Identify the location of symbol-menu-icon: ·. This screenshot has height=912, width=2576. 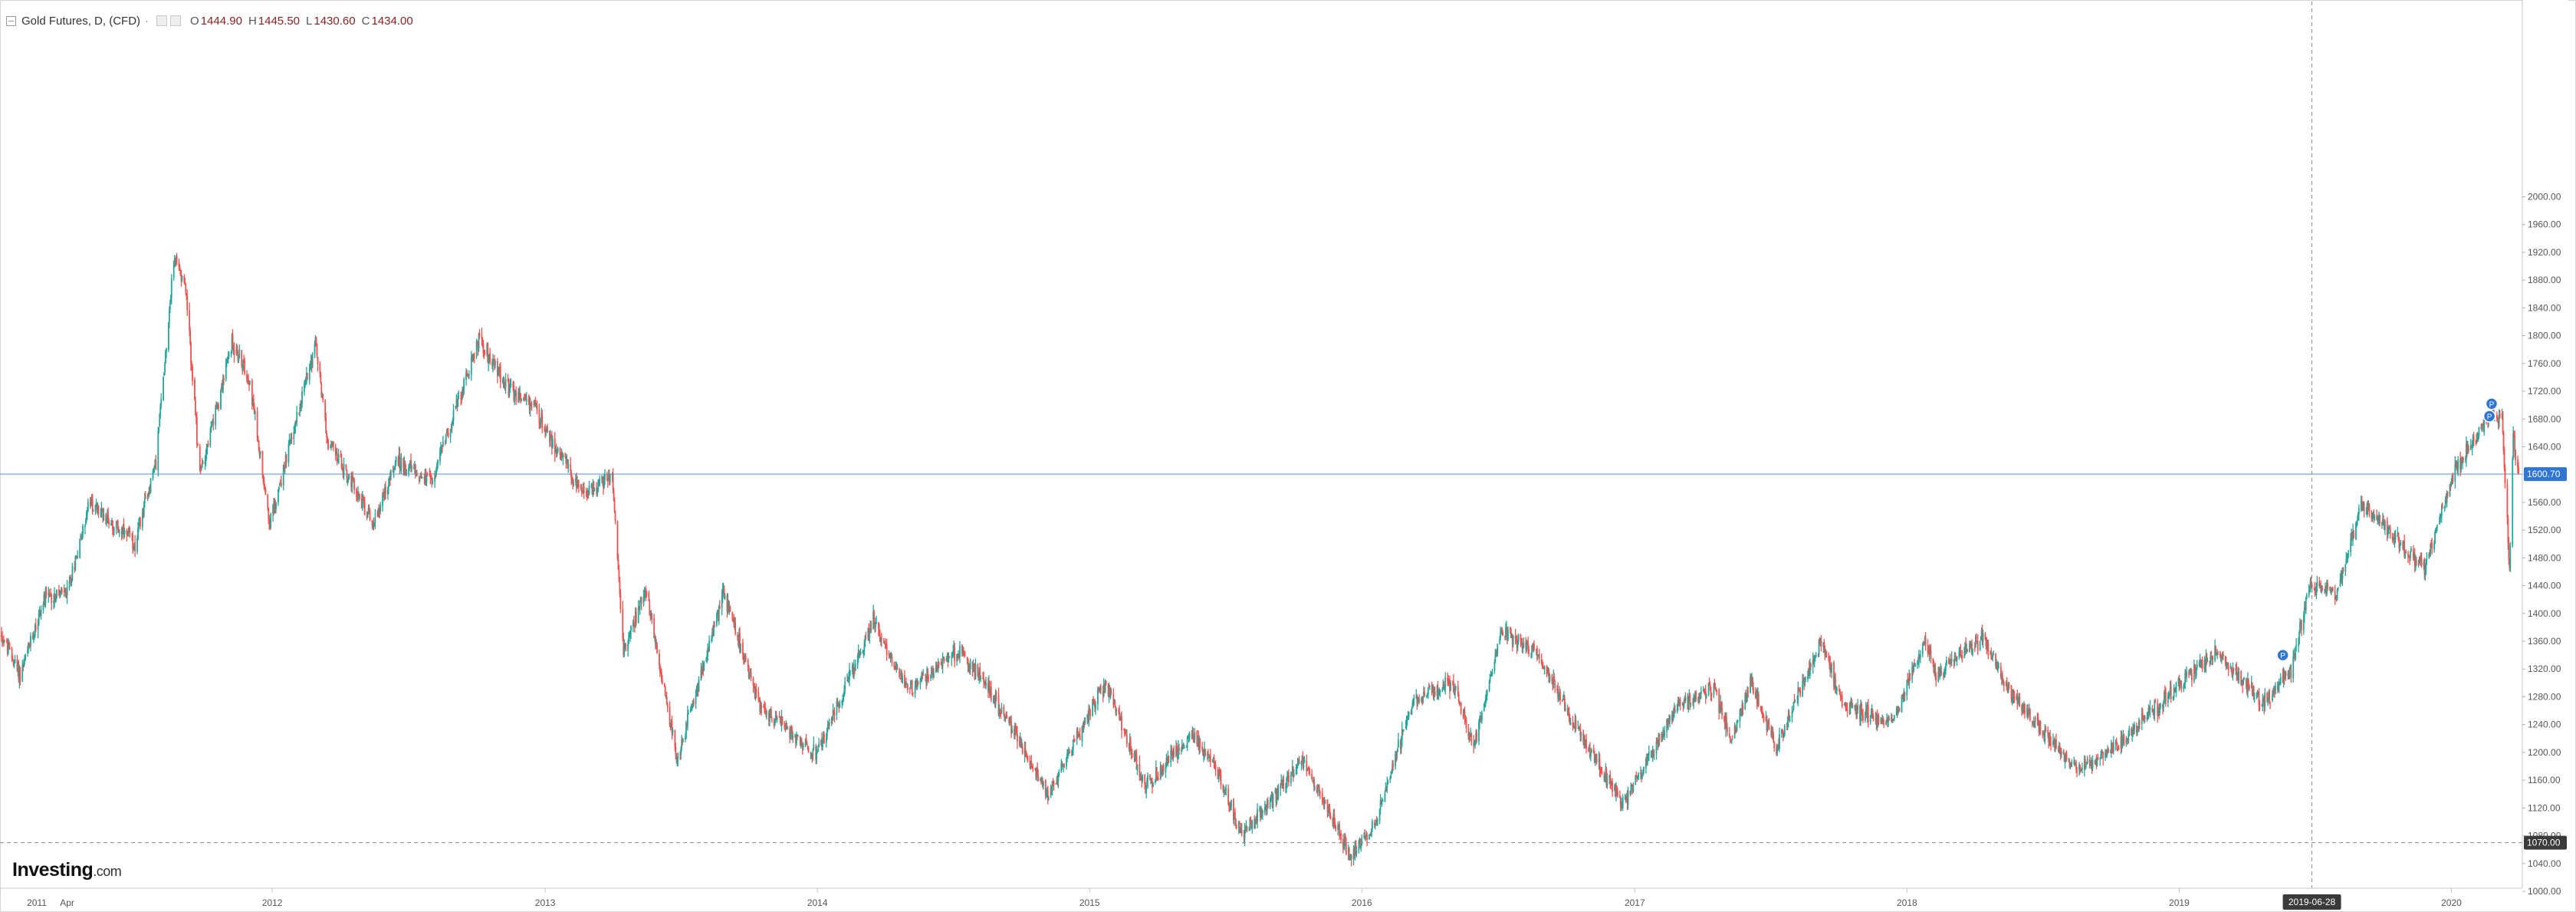
(148, 21).